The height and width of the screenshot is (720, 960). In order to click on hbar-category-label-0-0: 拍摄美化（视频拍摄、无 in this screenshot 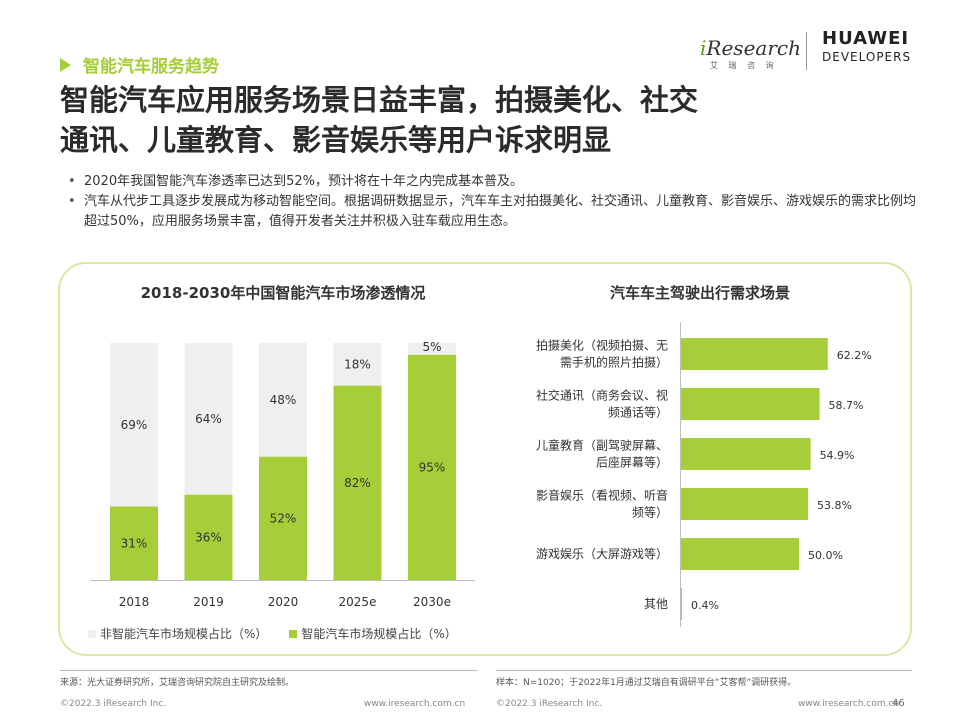, I will do `click(602, 345)`.